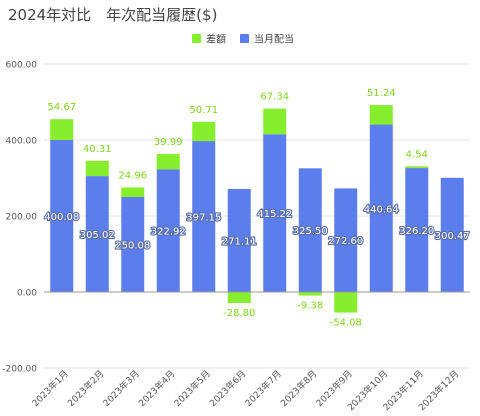  What do you see at coordinates (239, 313) in the screenshot?
I see `data-label-diff: -28.80` at bounding box center [239, 313].